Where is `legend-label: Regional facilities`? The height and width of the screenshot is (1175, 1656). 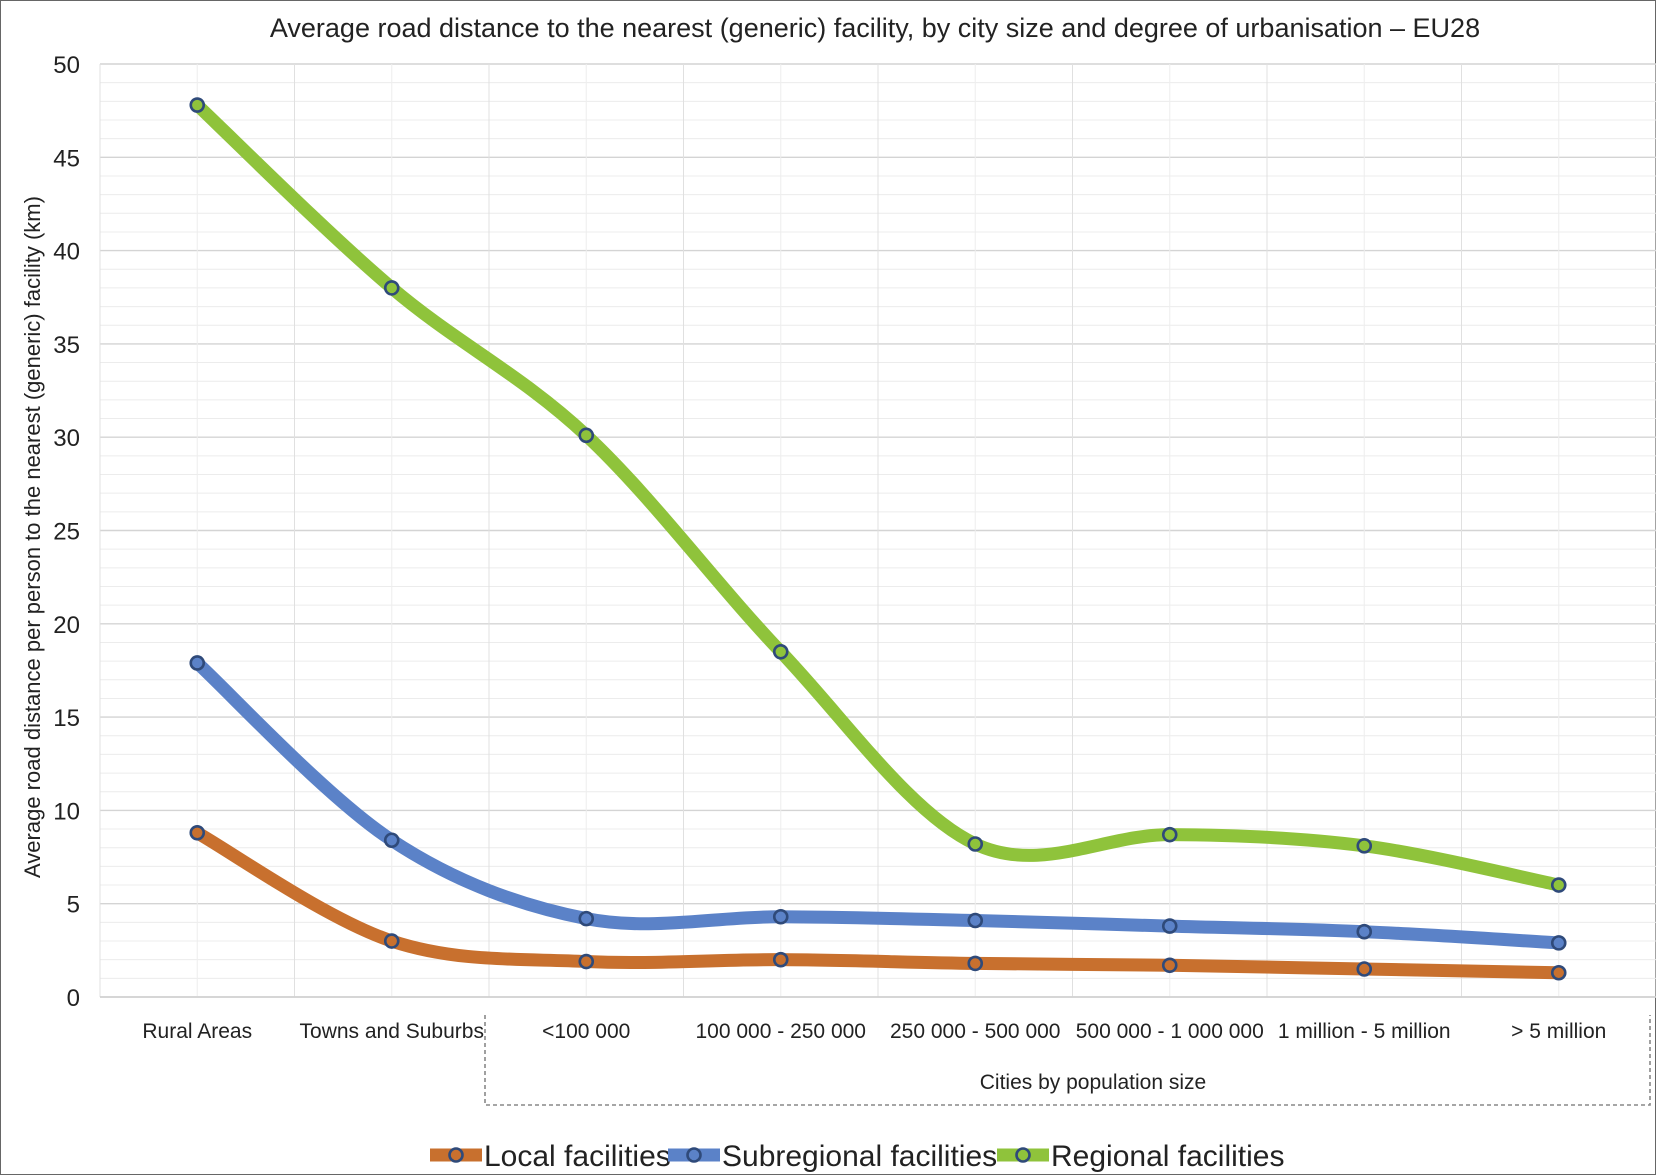 legend-label: Regional facilities is located at coordinates (1167, 1156).